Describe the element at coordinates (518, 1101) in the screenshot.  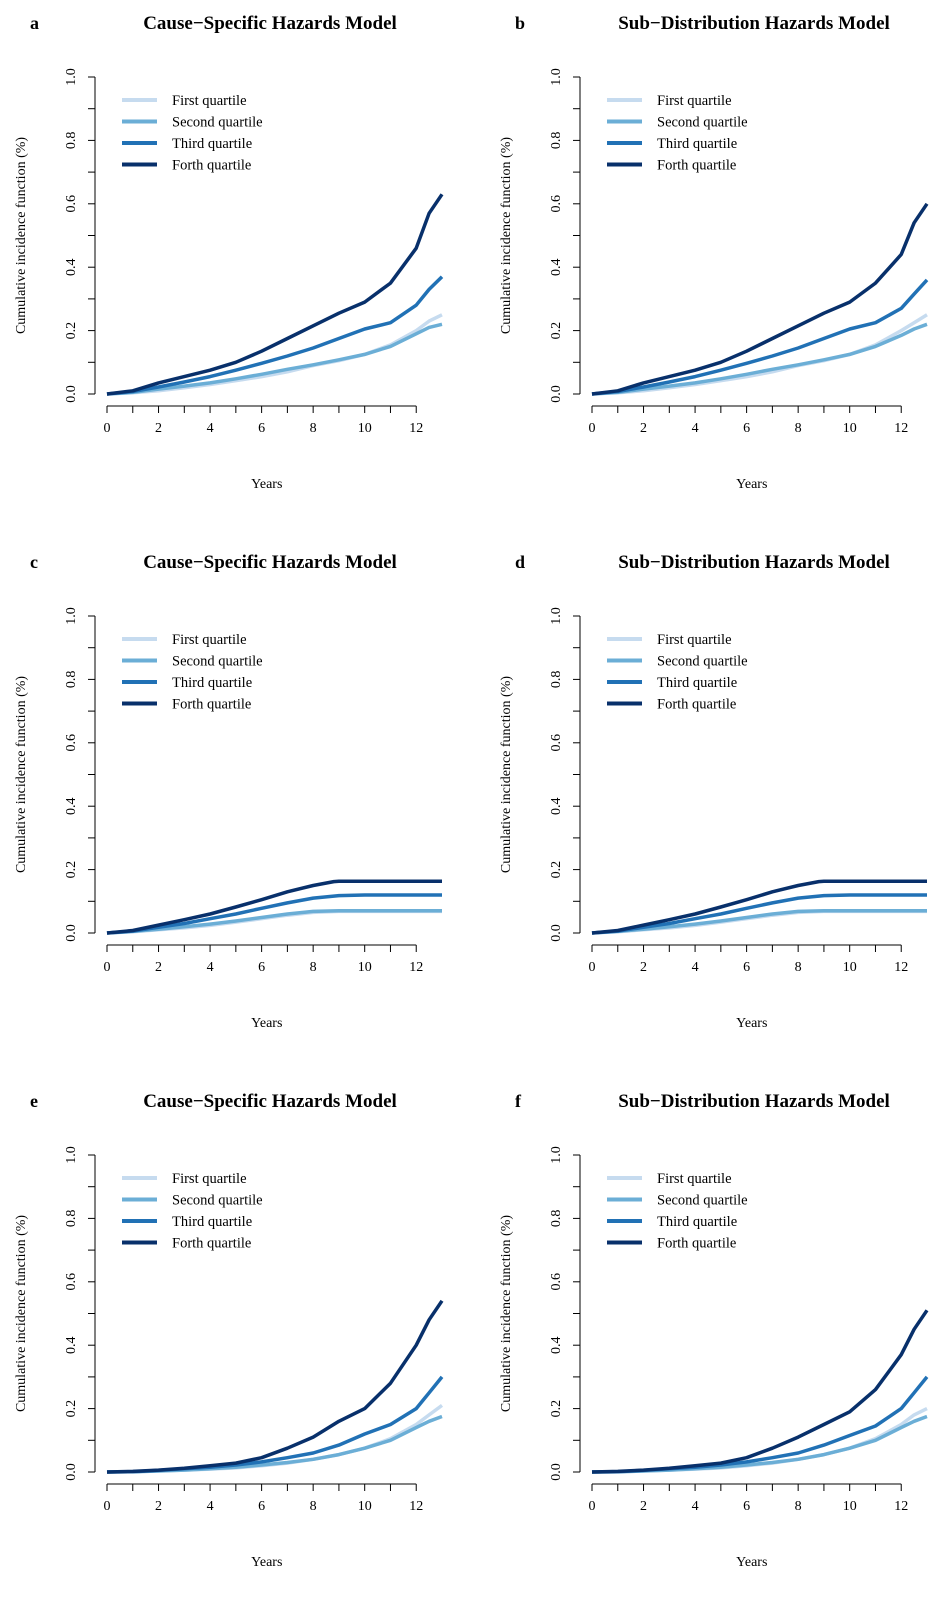
I see `panel-letter: f` at that location.